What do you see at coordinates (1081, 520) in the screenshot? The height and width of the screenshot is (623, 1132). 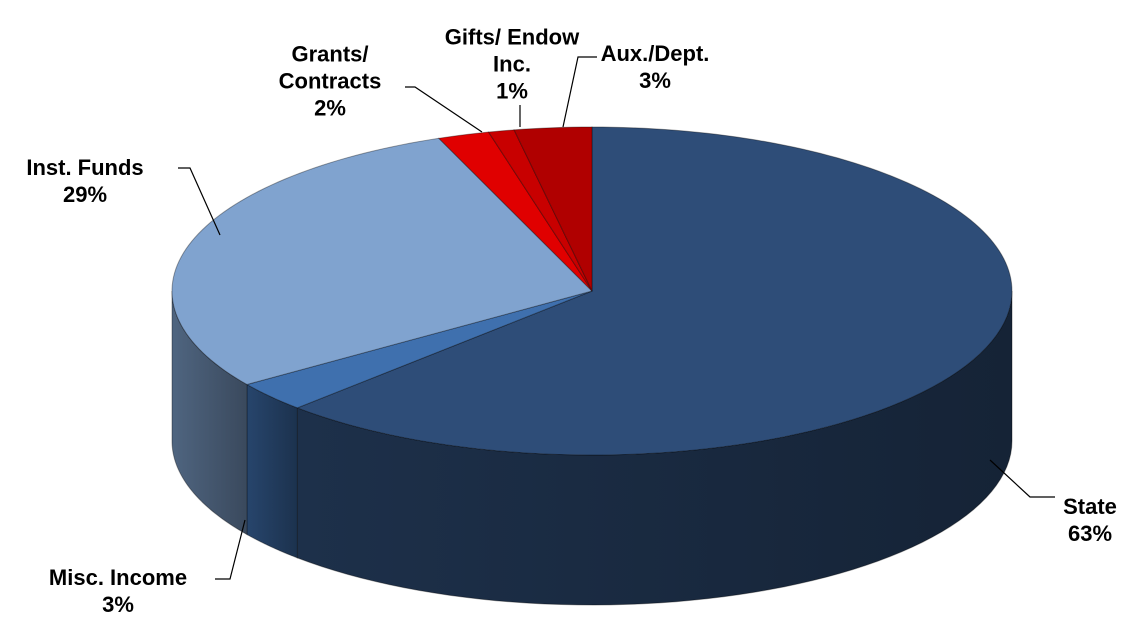 I see `slice-label: State 63%` at bounding box center [1081, 520].